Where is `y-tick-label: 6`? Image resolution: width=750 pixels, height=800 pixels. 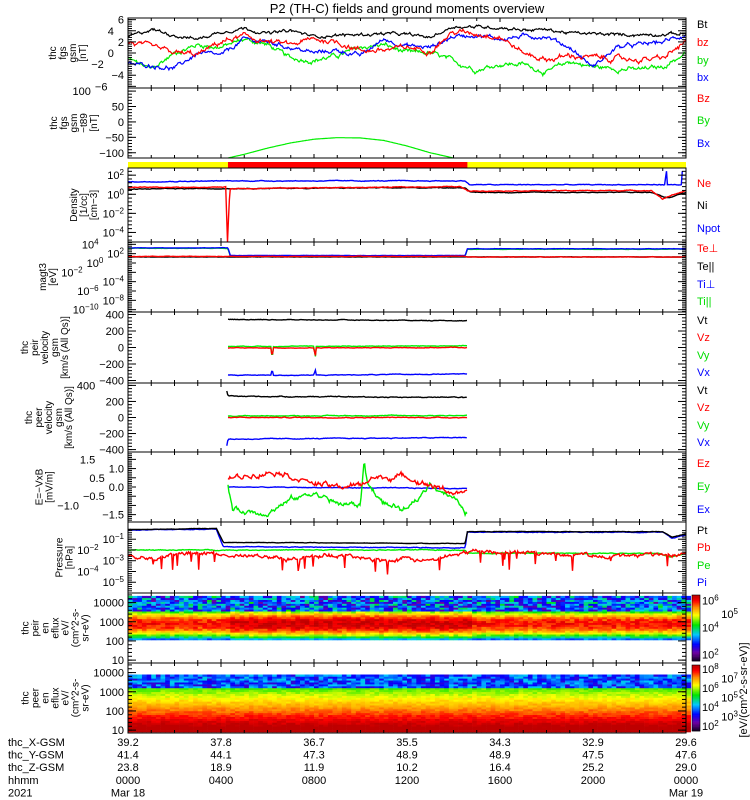
y-tick-label: 6 is located at coordinates (121, 21).